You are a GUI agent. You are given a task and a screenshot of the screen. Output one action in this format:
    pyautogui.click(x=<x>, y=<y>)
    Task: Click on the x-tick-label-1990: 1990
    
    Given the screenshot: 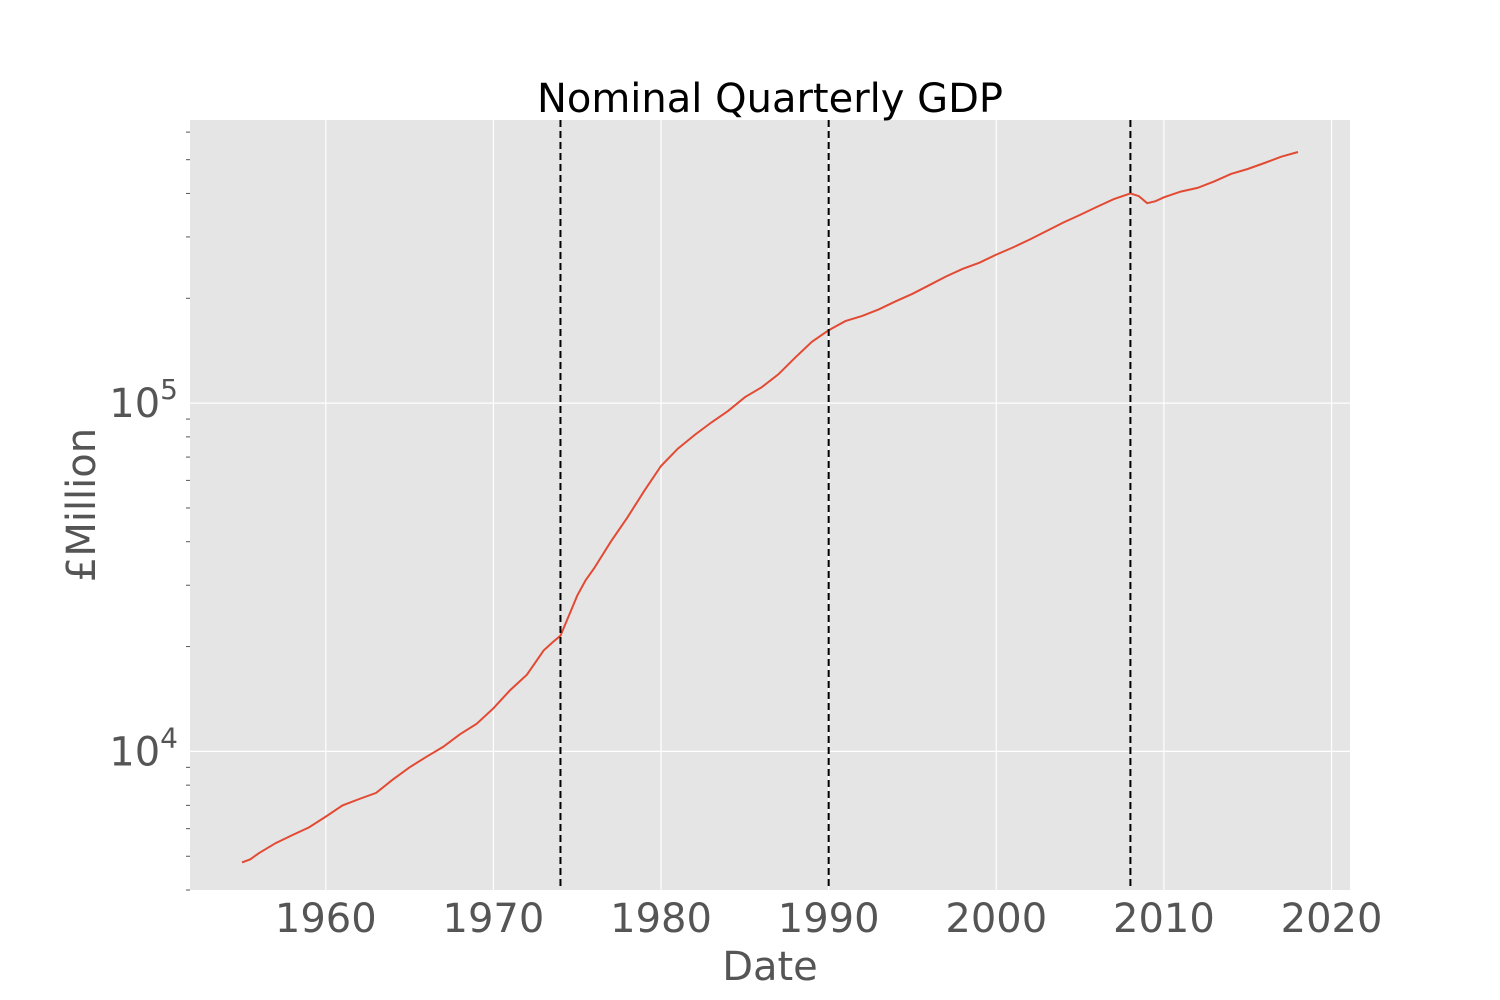 What is the action you would take?
    pyautogui.click(x=829, y=919)
    